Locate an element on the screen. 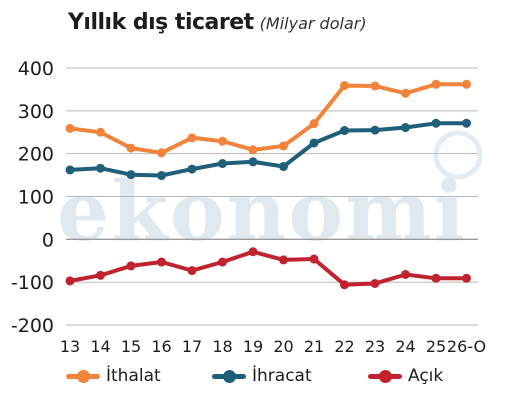  legend-label: Açık is located at coordinates (426, 376).